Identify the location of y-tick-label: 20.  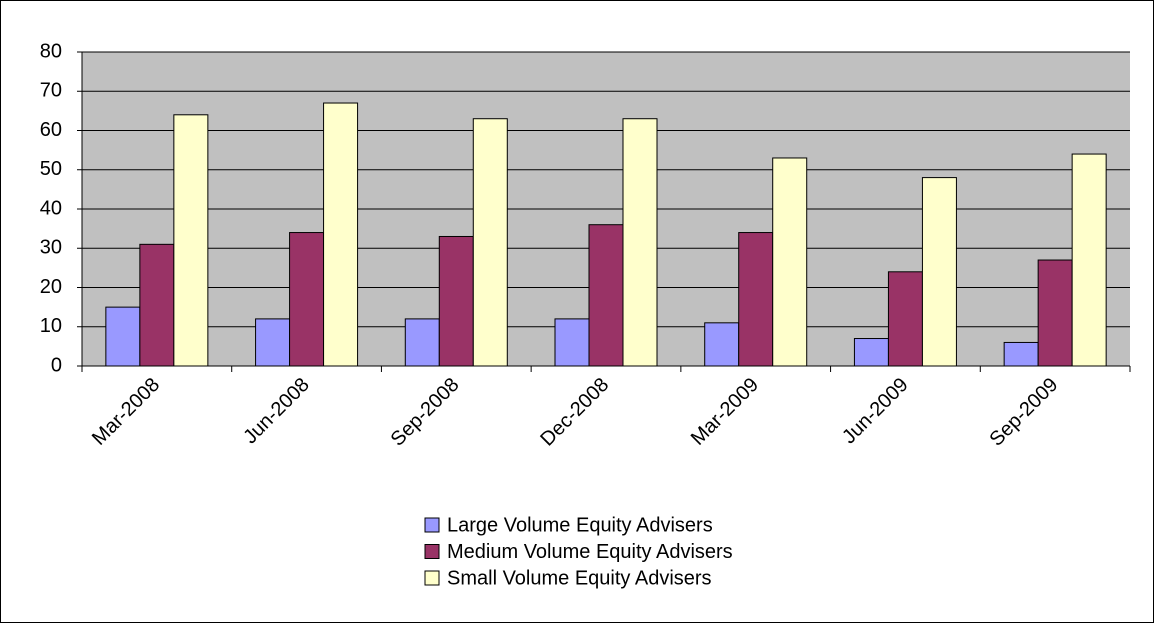
(51, 287).